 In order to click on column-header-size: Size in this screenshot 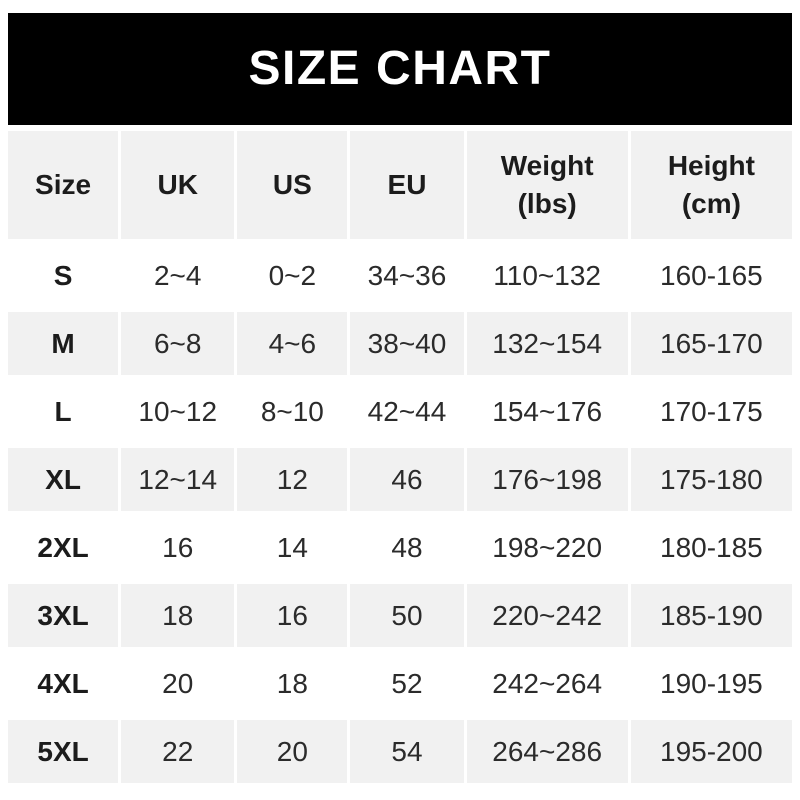, I will do `click(63, 185)`.